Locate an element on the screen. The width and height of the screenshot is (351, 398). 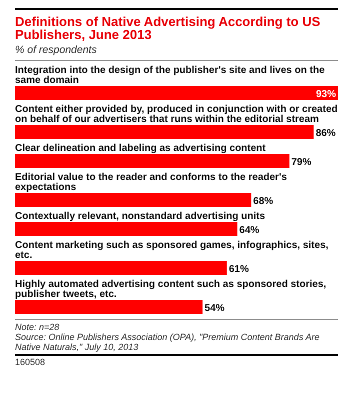
data-label: 79% is located at coordinates (301, 162).